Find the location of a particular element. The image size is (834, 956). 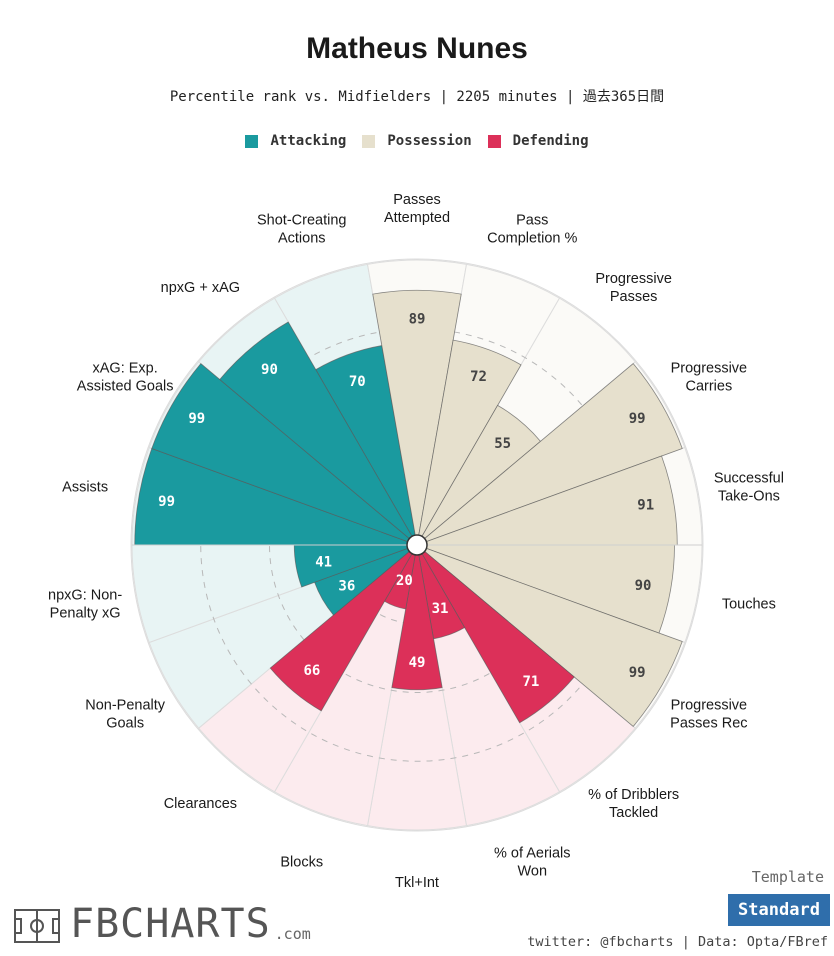

template-label: Template is located at coordinates (787, 877).